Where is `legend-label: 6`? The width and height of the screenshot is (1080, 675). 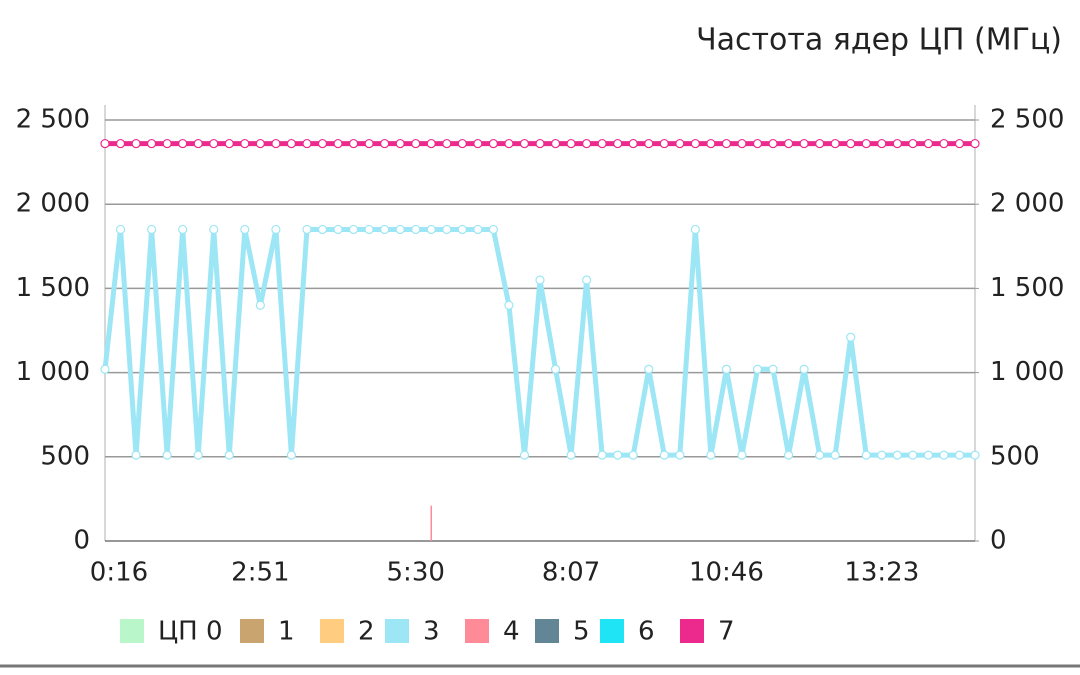
legend-label: 6 is located at coordinates (646, 632).